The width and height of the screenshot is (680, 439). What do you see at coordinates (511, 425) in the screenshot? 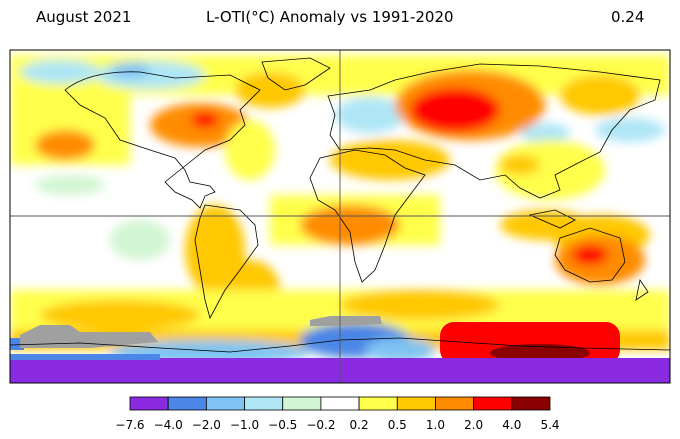
I see `colorbar-tick-label: 4.0` at bounding box center [511, 425].